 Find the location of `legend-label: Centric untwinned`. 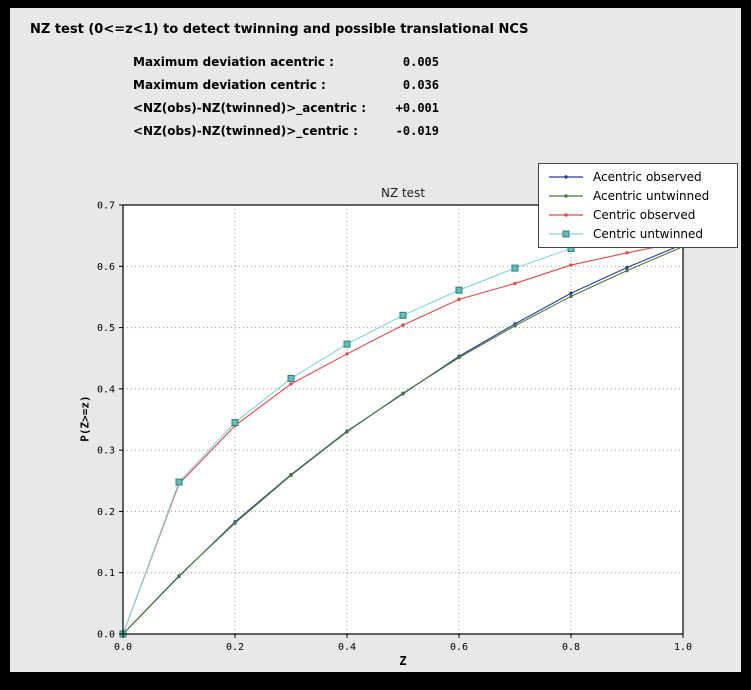

legend-label: Centric untwinned is located at coordinates (648, 234).